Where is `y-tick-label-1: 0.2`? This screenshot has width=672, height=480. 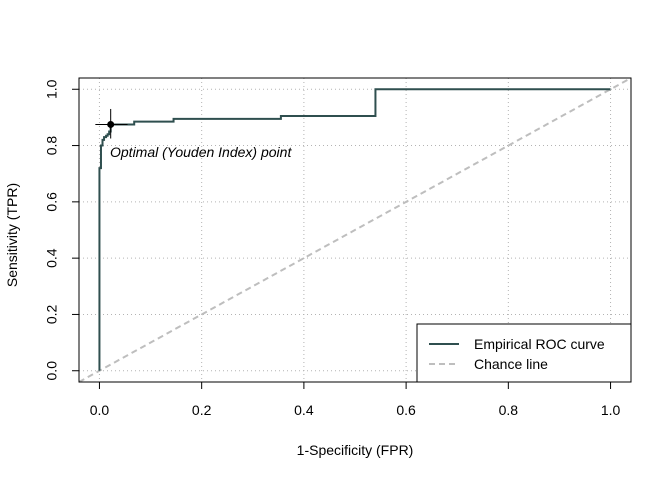
y-tick-label-1: 0.2 is located at coordinates (52, 315).